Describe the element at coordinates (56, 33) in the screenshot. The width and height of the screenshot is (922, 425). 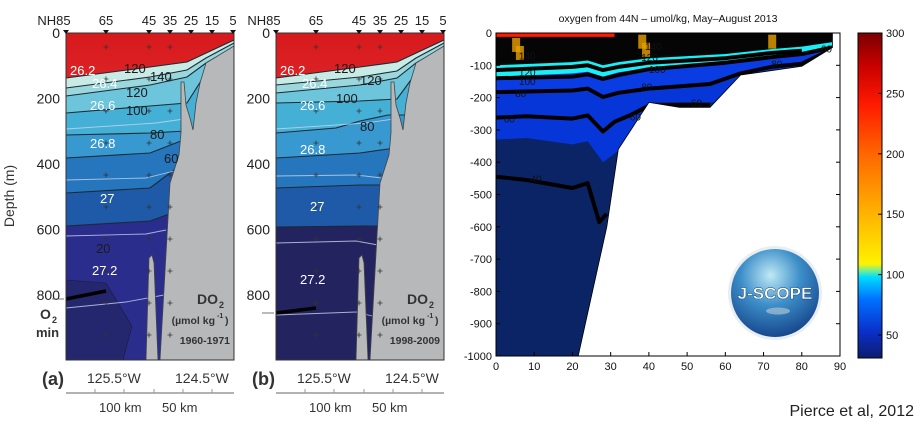
I see `y-tick-label: 0` at that location.